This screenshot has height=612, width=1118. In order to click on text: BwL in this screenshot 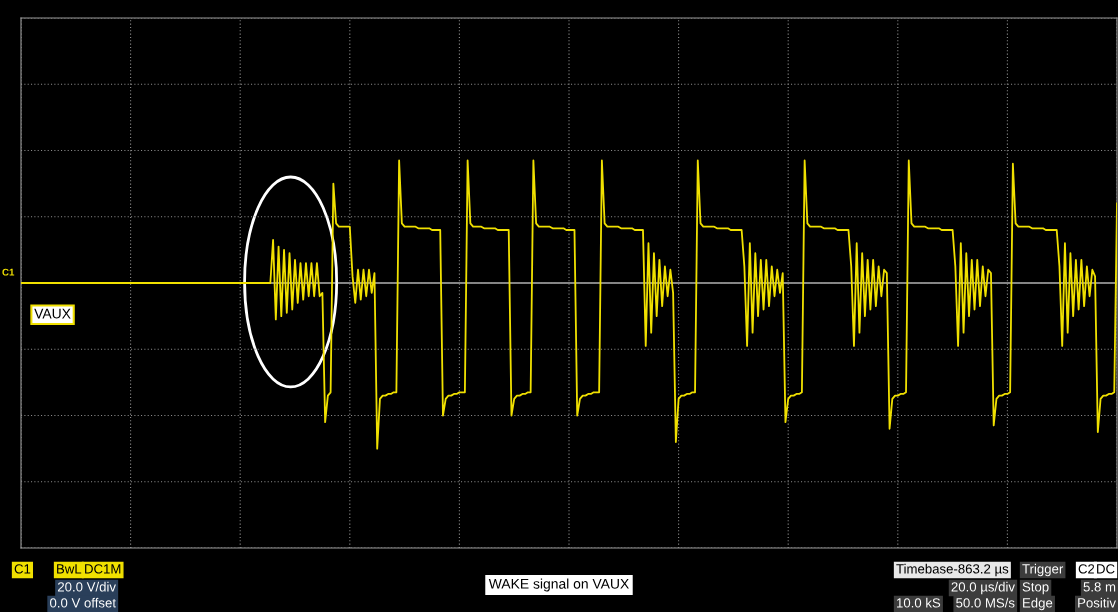, I will do `click(69, 569)`.